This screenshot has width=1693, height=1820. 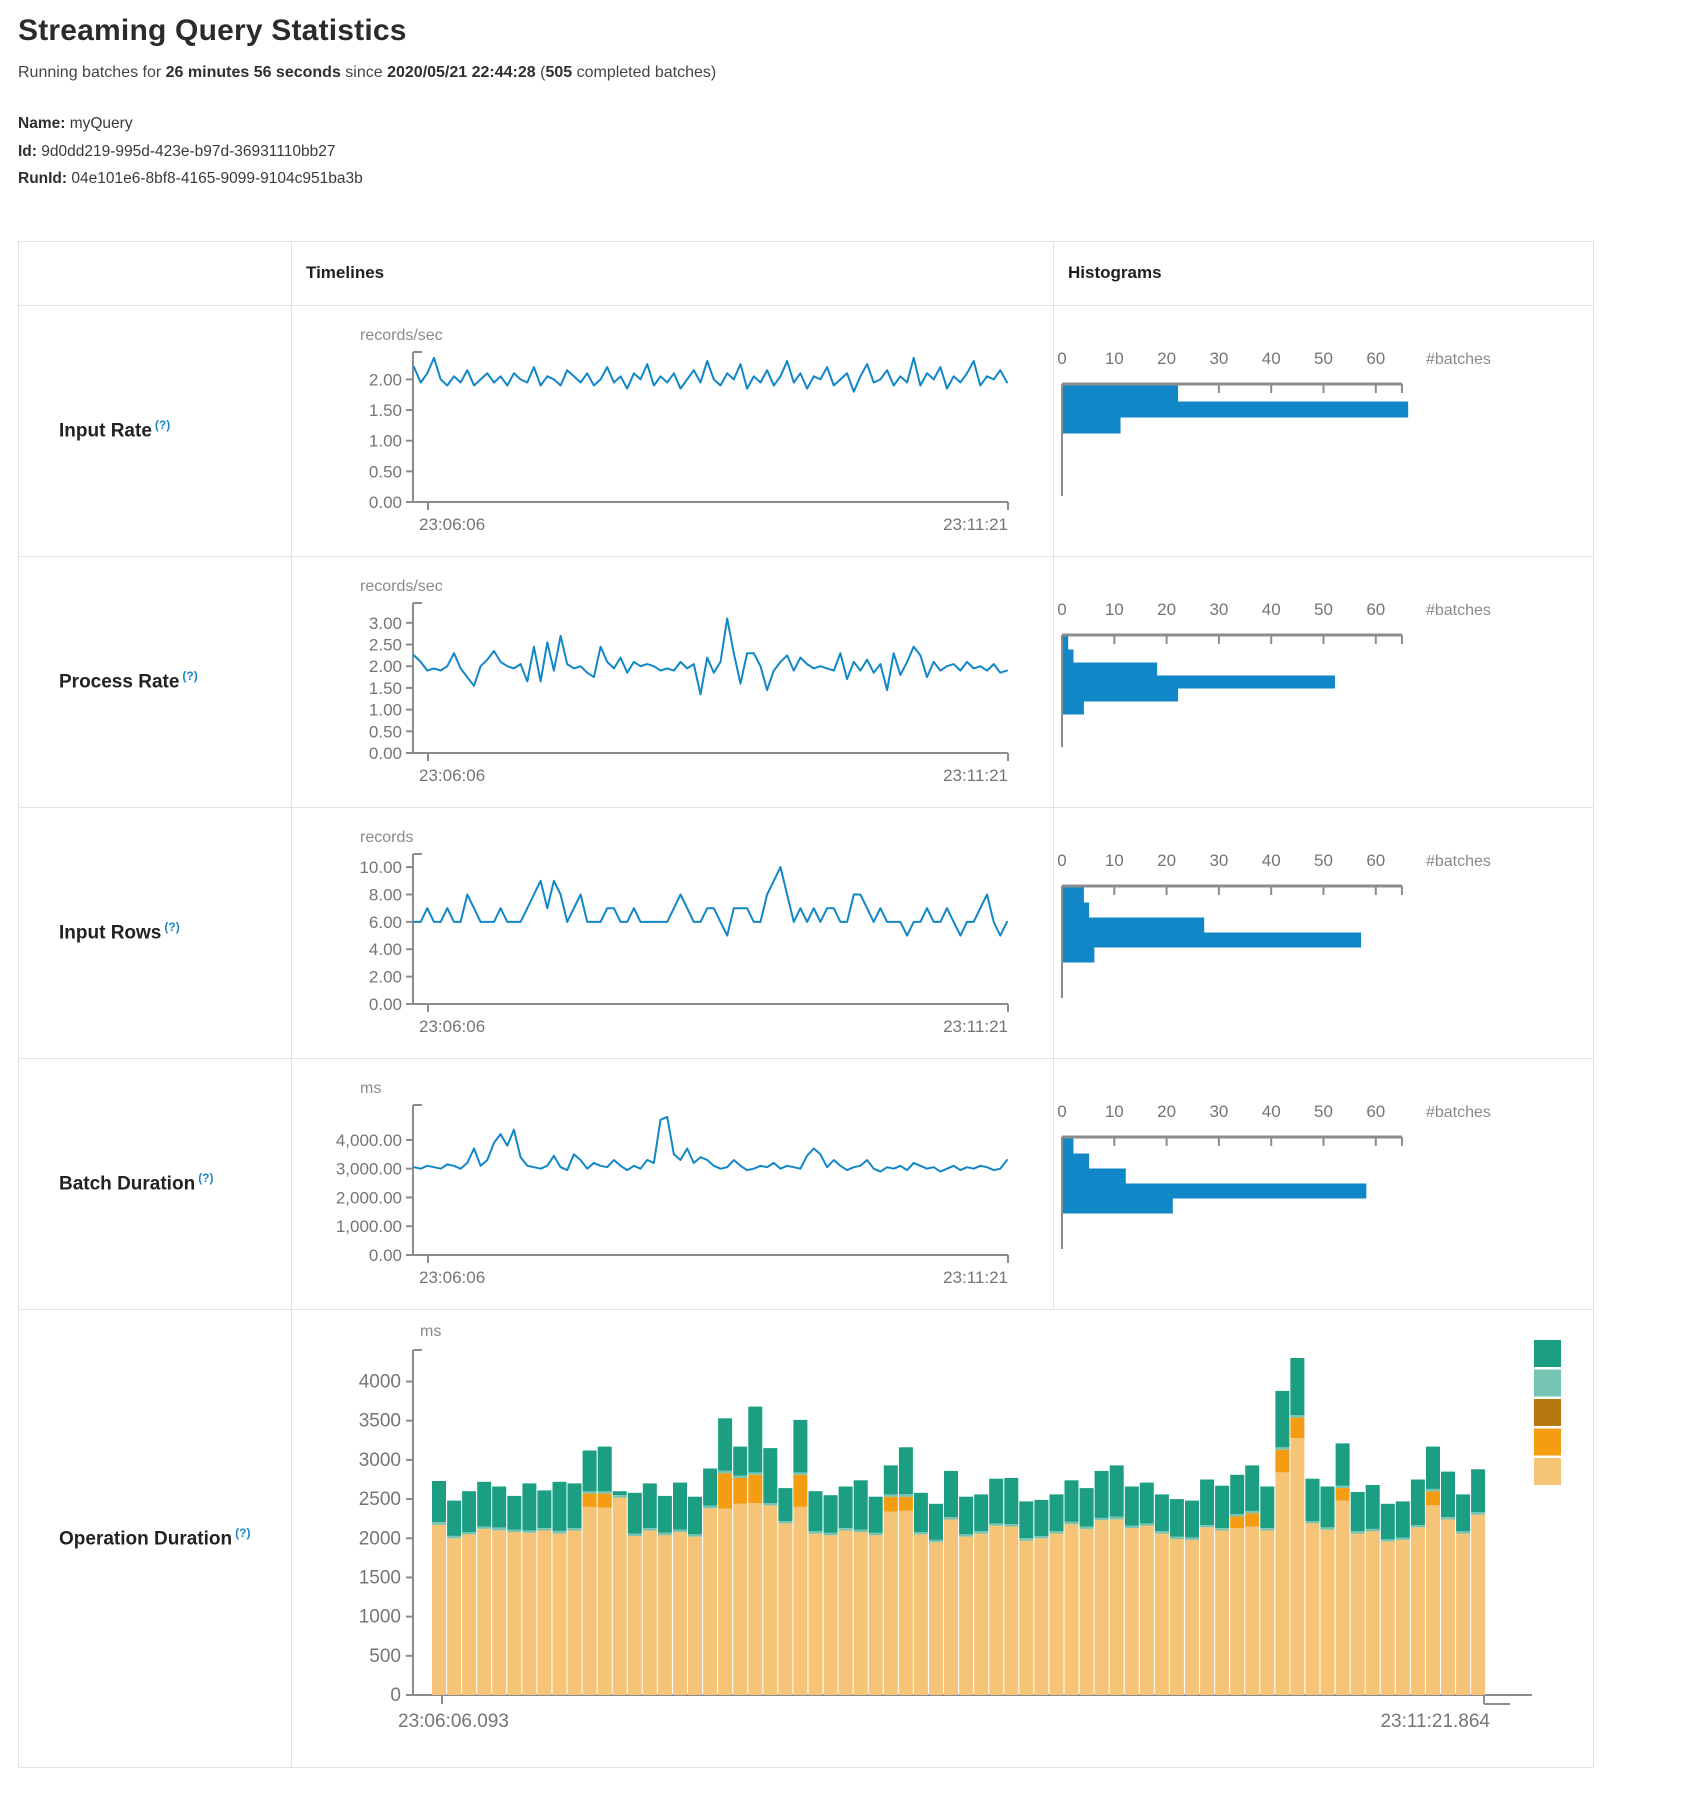 I want to click on svg-text: 0.50, so click(x=385, y=731).